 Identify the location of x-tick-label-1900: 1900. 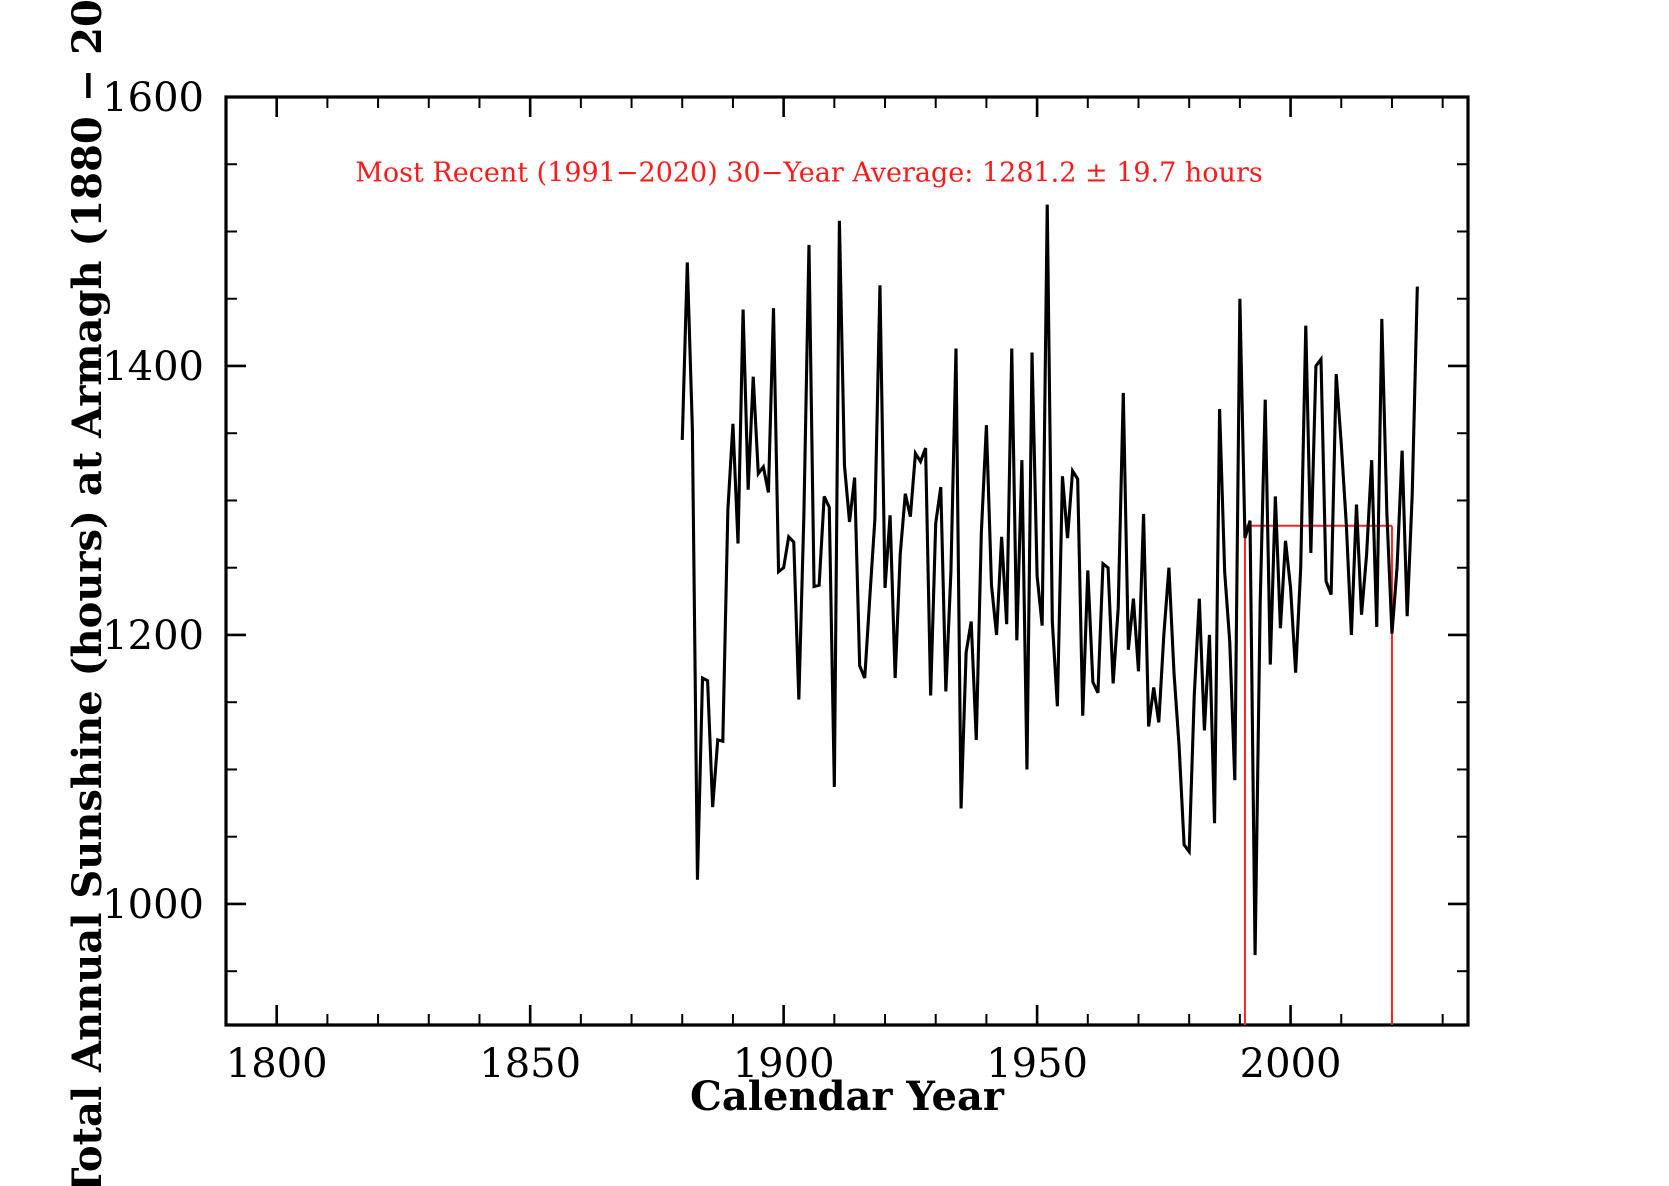
(784, 1064).